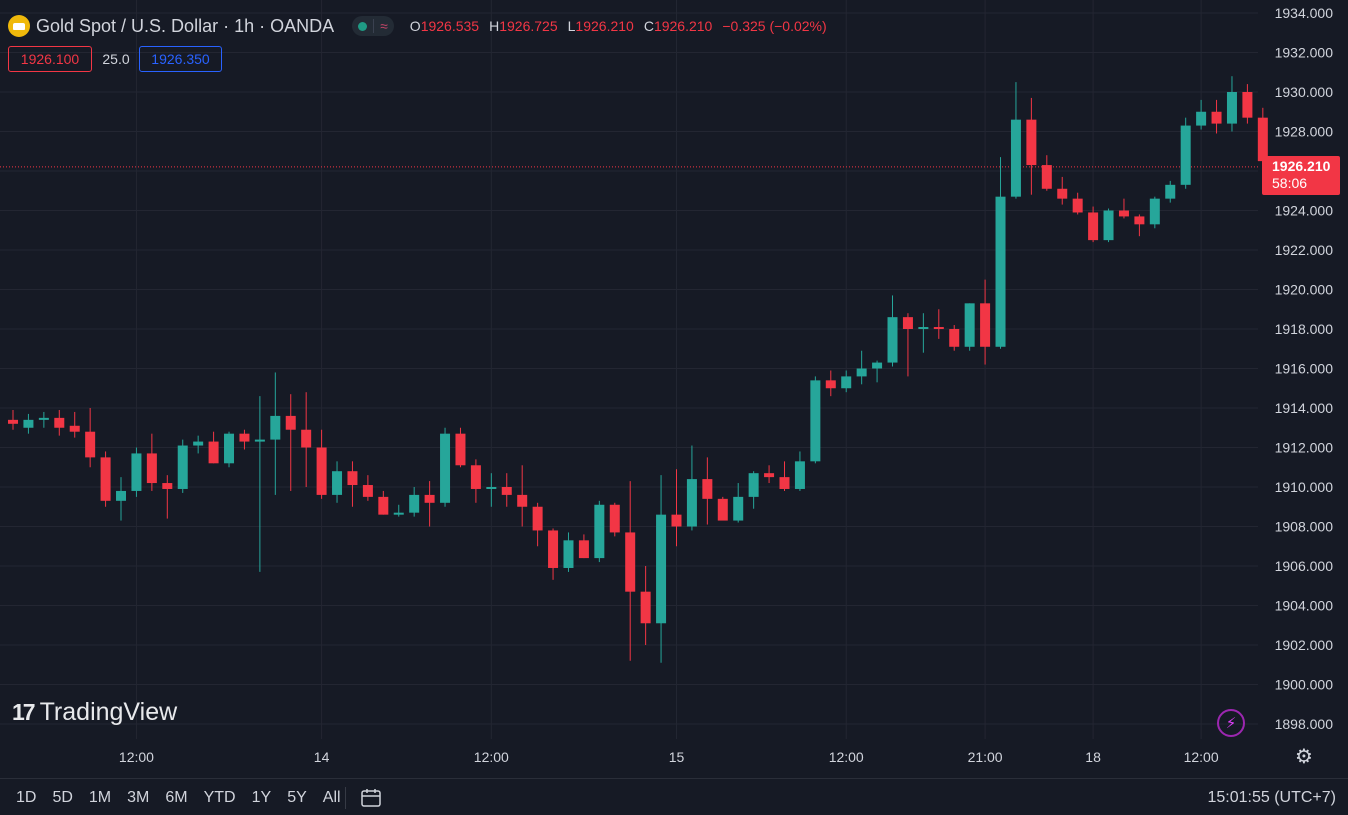 This screenshot has width=1348, height=815. Describe the element at coordinates (100, 797) in the screenshot. I see `range-1m-button: 1M` at that location.